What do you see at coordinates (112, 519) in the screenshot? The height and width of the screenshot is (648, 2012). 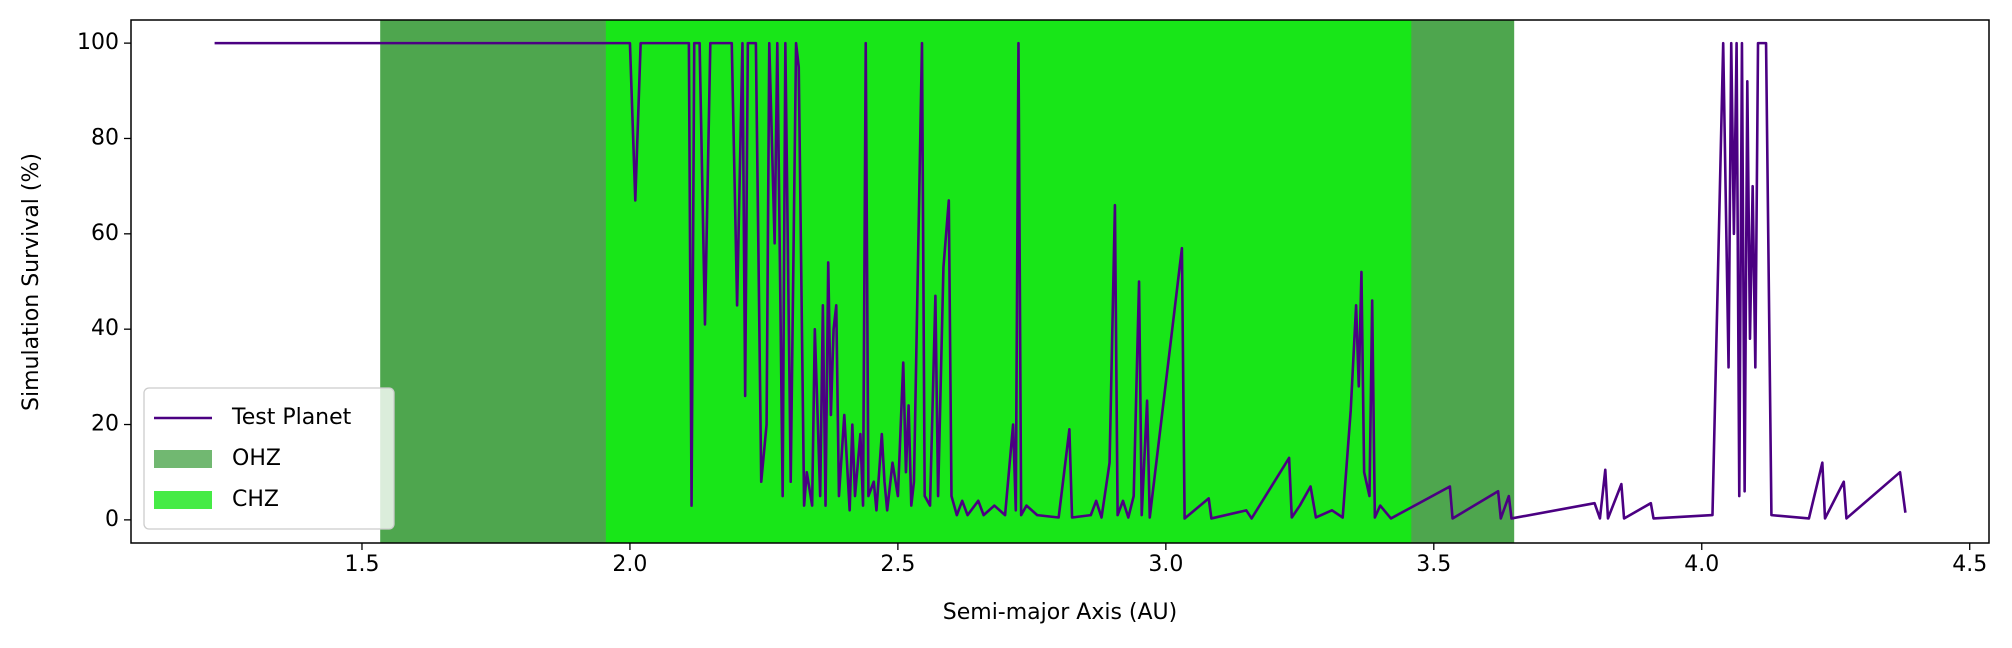 I see `y-tick-label: 0` at bounding box center [112, 519].